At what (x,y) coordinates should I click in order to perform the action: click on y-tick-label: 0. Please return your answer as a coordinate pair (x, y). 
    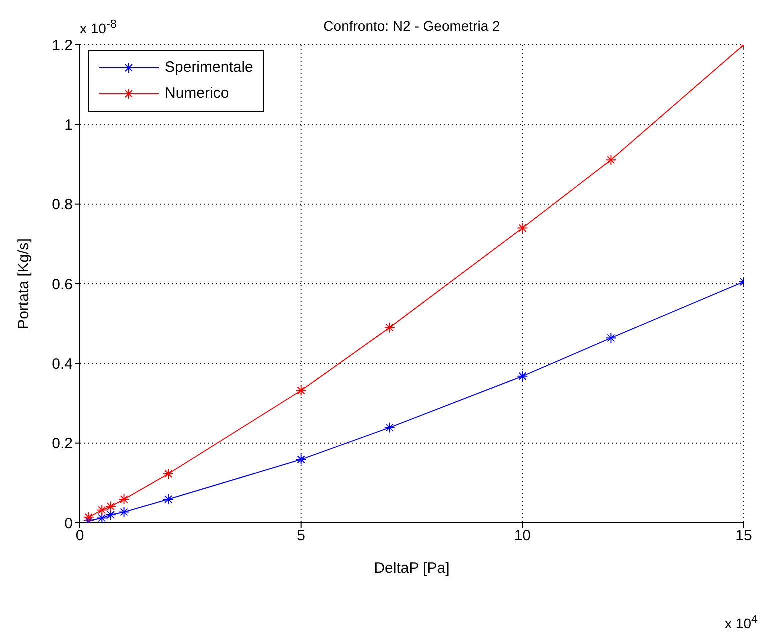
    Looking at the image, I should click on (68, 523).